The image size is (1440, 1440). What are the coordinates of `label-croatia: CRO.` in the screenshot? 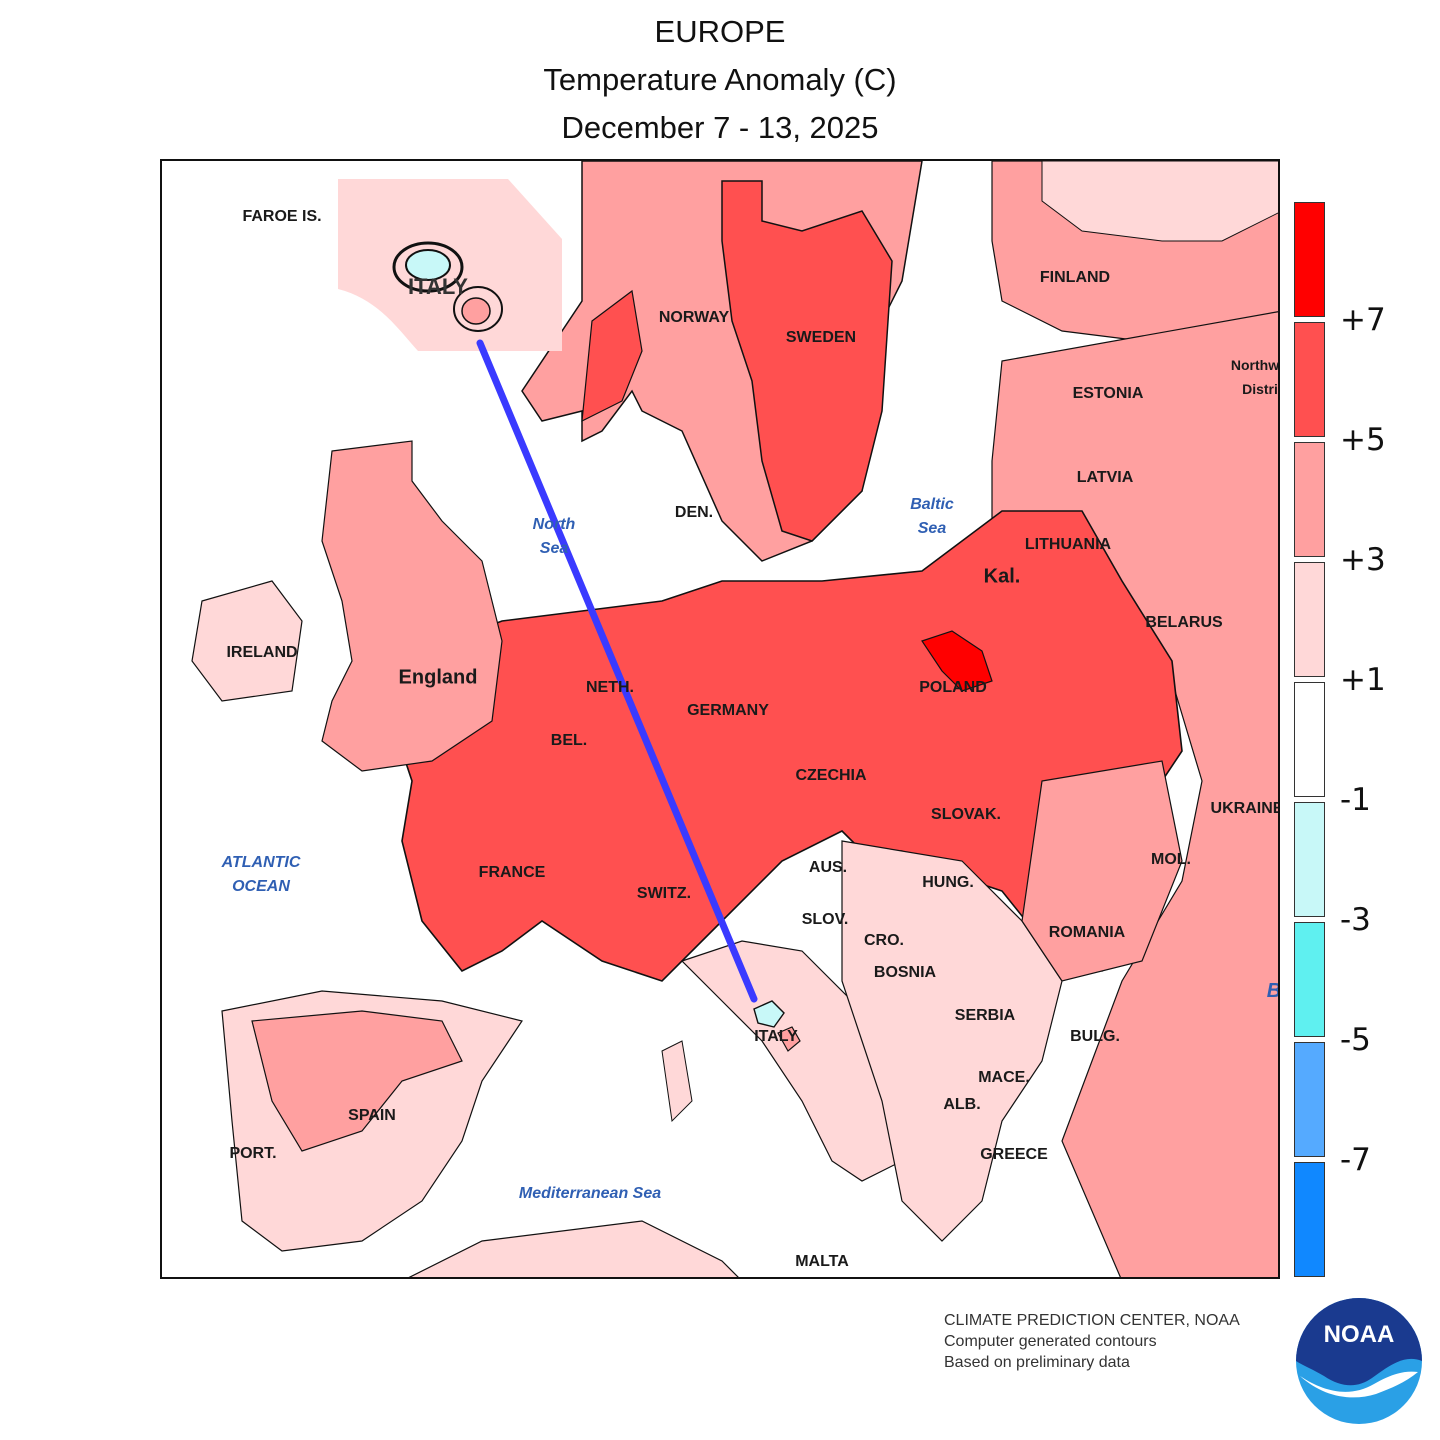 It's located at (884, 940).